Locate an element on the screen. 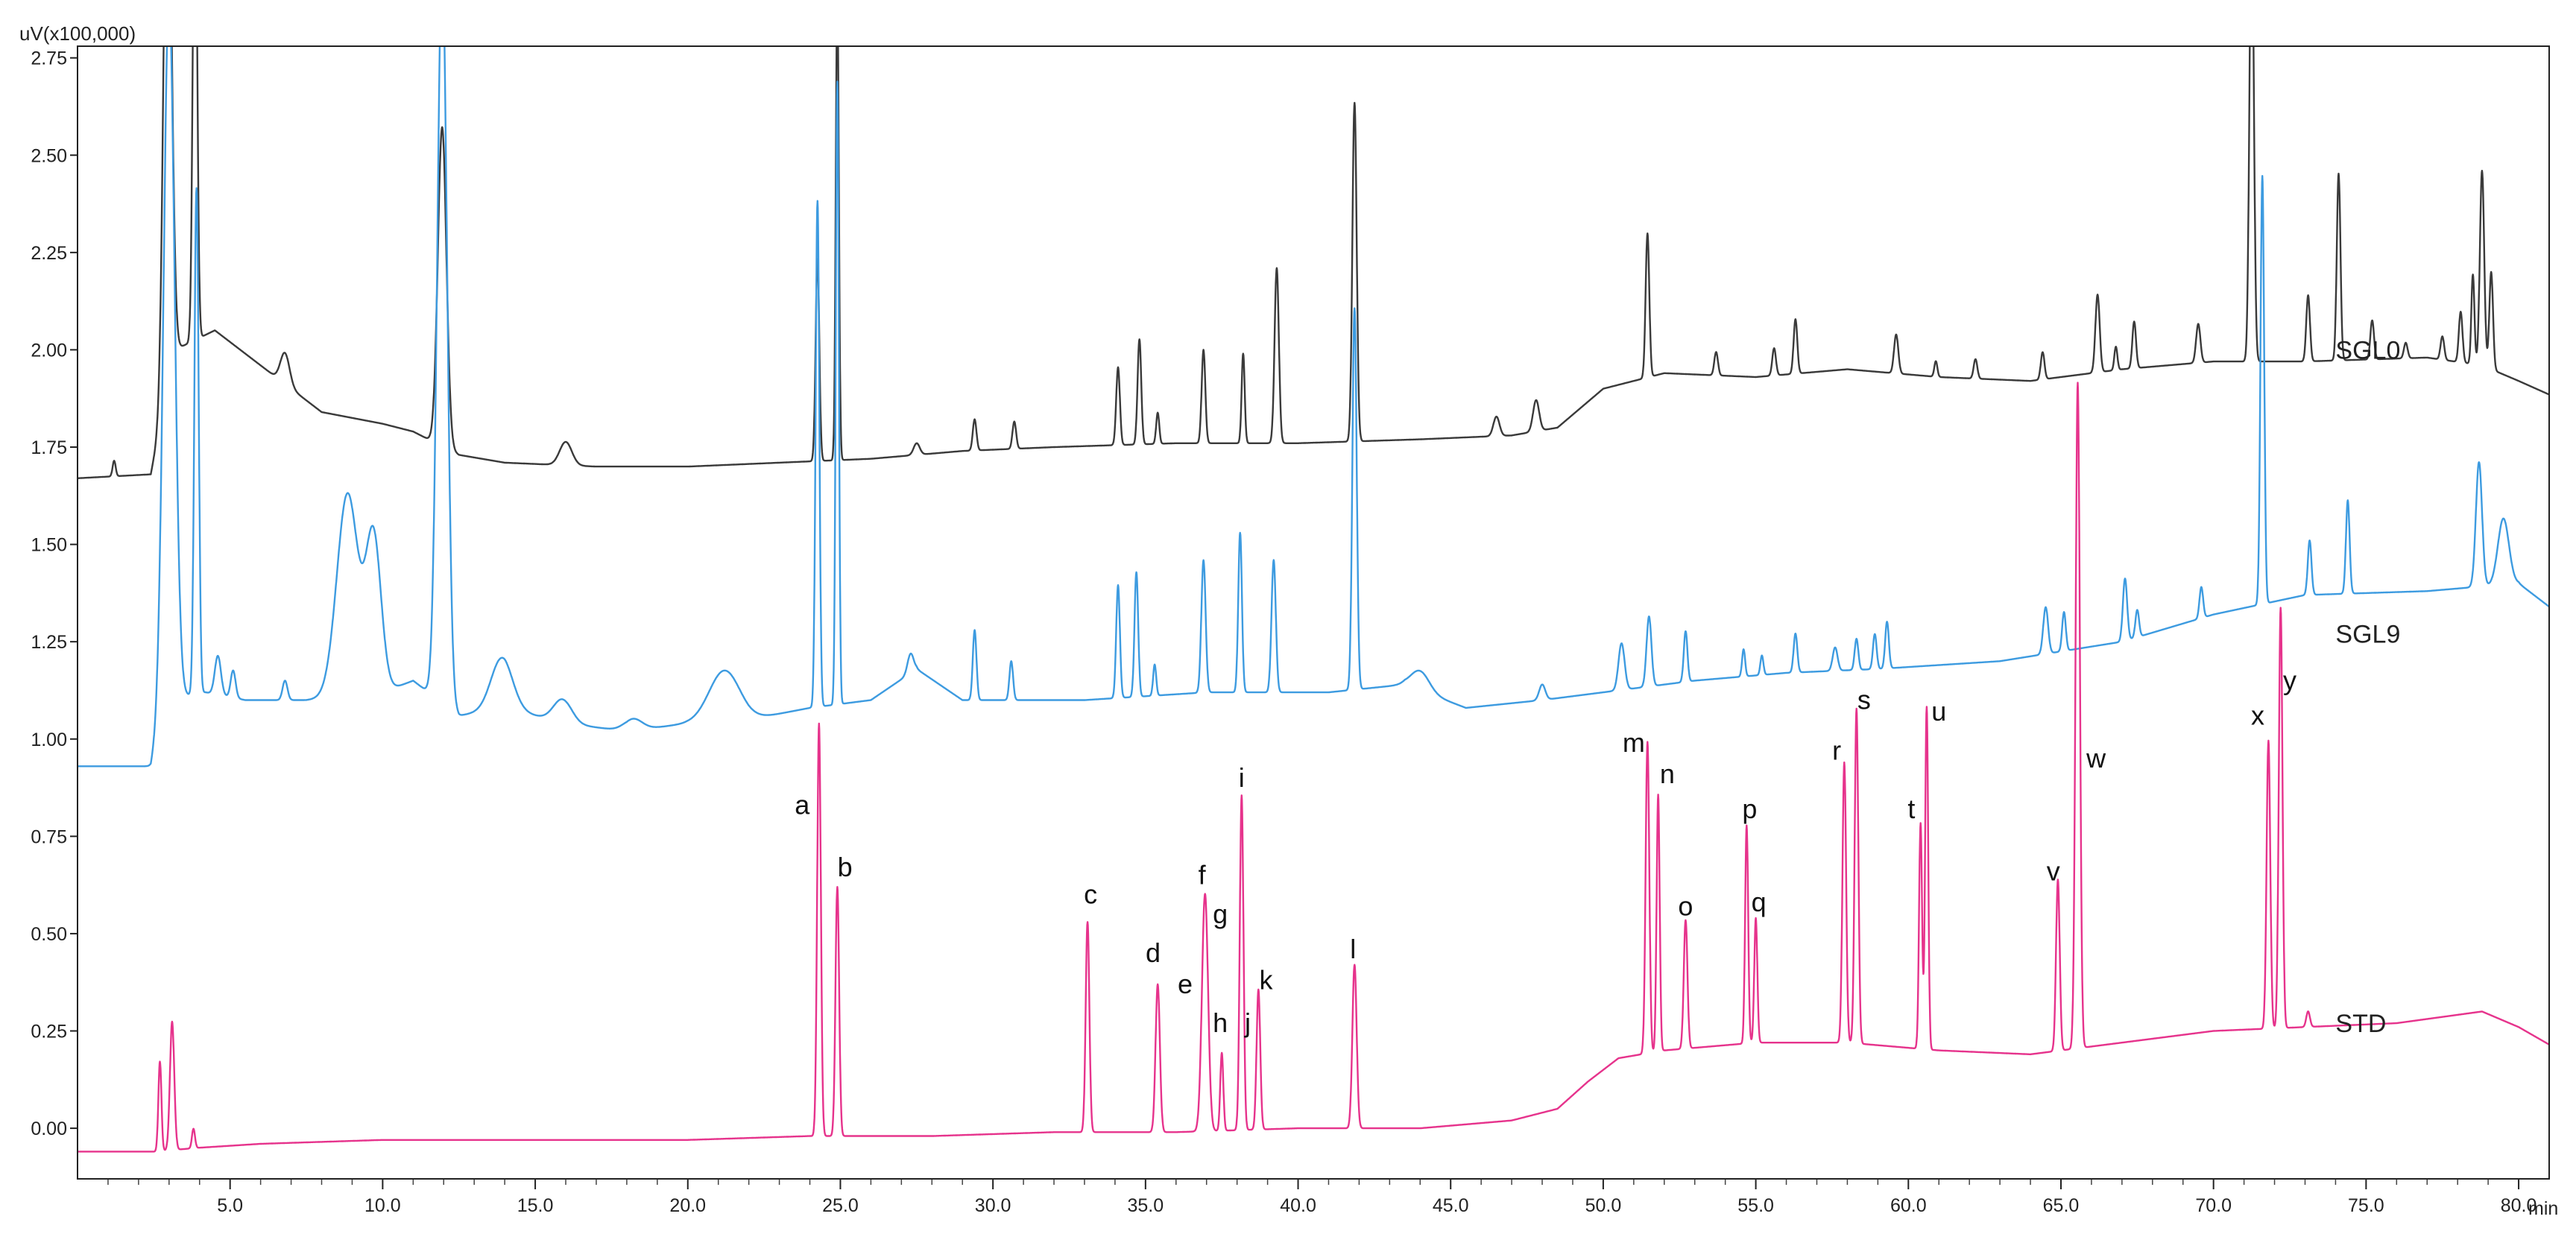  x-tick-label: 65.0 is located at coordinates (2061, 1205).